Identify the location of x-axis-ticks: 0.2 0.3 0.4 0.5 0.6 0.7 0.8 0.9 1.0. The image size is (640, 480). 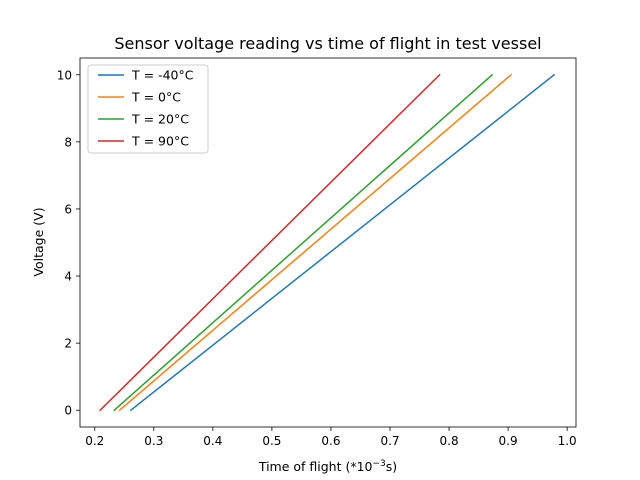
(331, 437).